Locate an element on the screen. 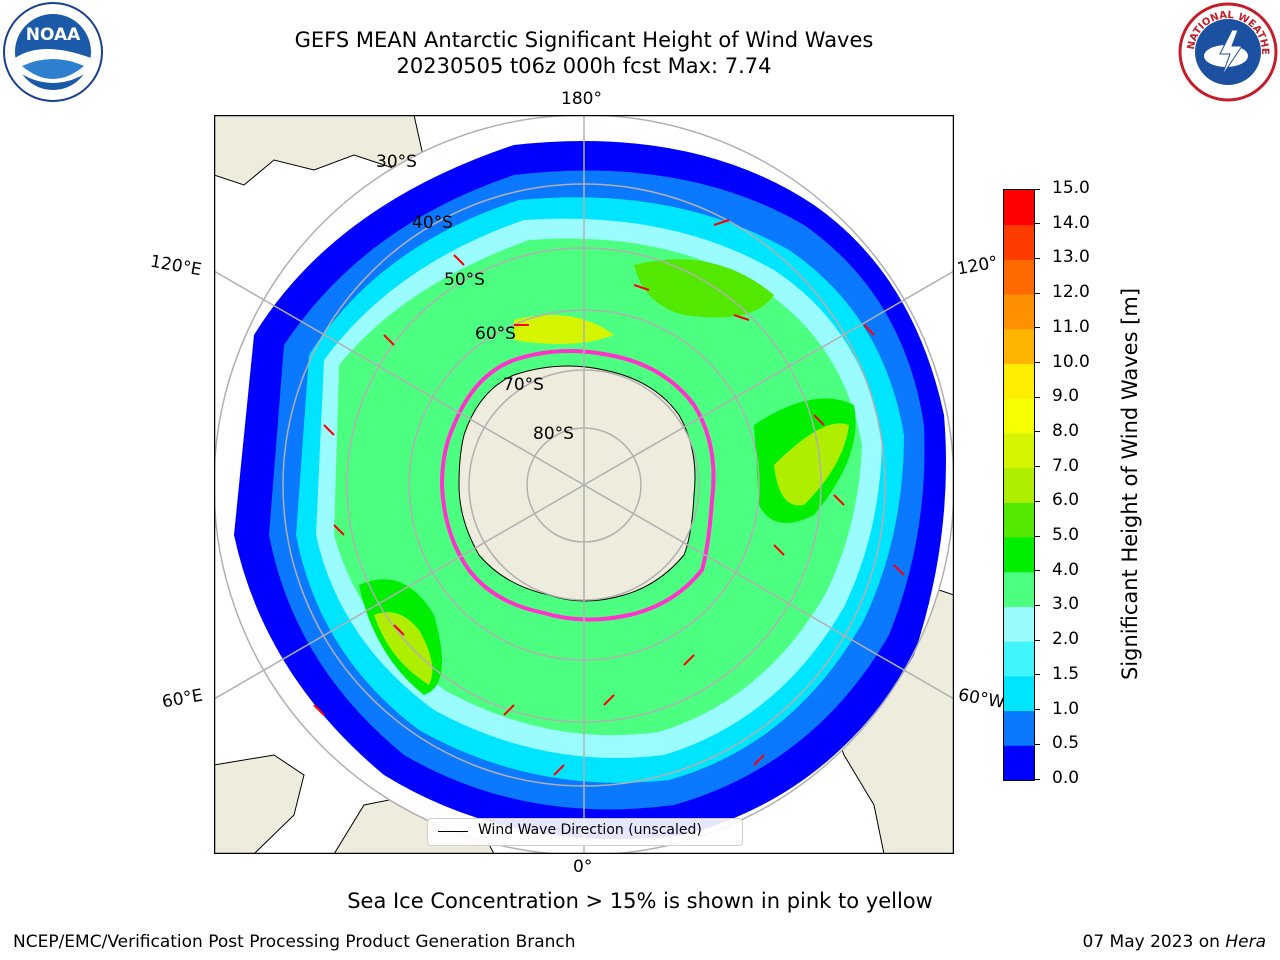 The height and width of the screenshot is (960, 1280). chart-subtitle: 20230505 t06z 000h fcst Max: 7.74 is located at coordinates (584, 66).